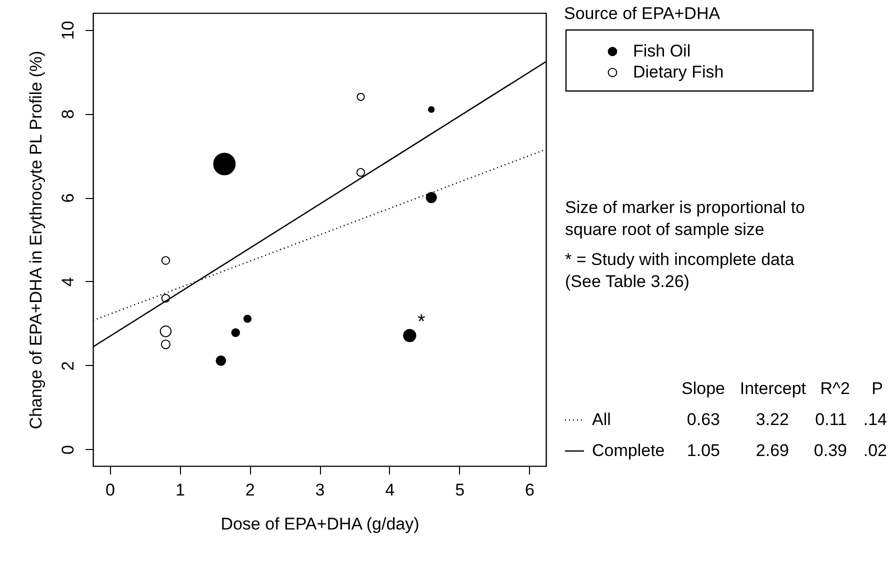  Describe the element at coordinates (703, 419) in the screenshot. I see `text: 0.63` at that location.